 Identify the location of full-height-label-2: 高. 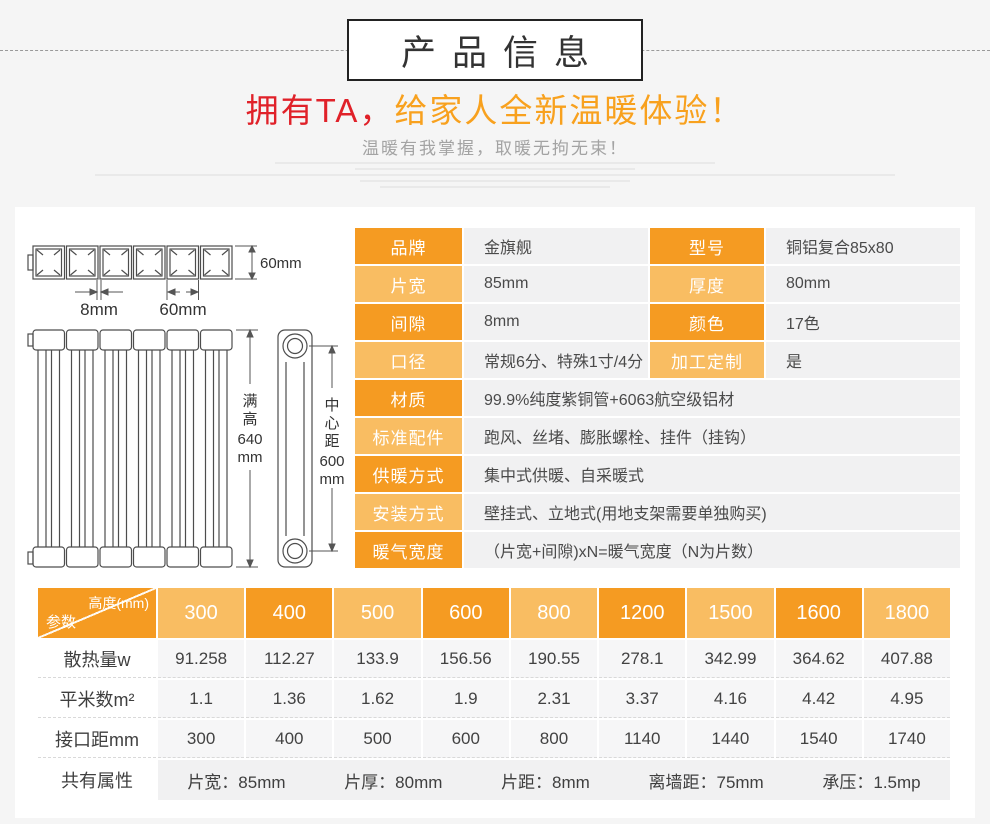
(249, 419).